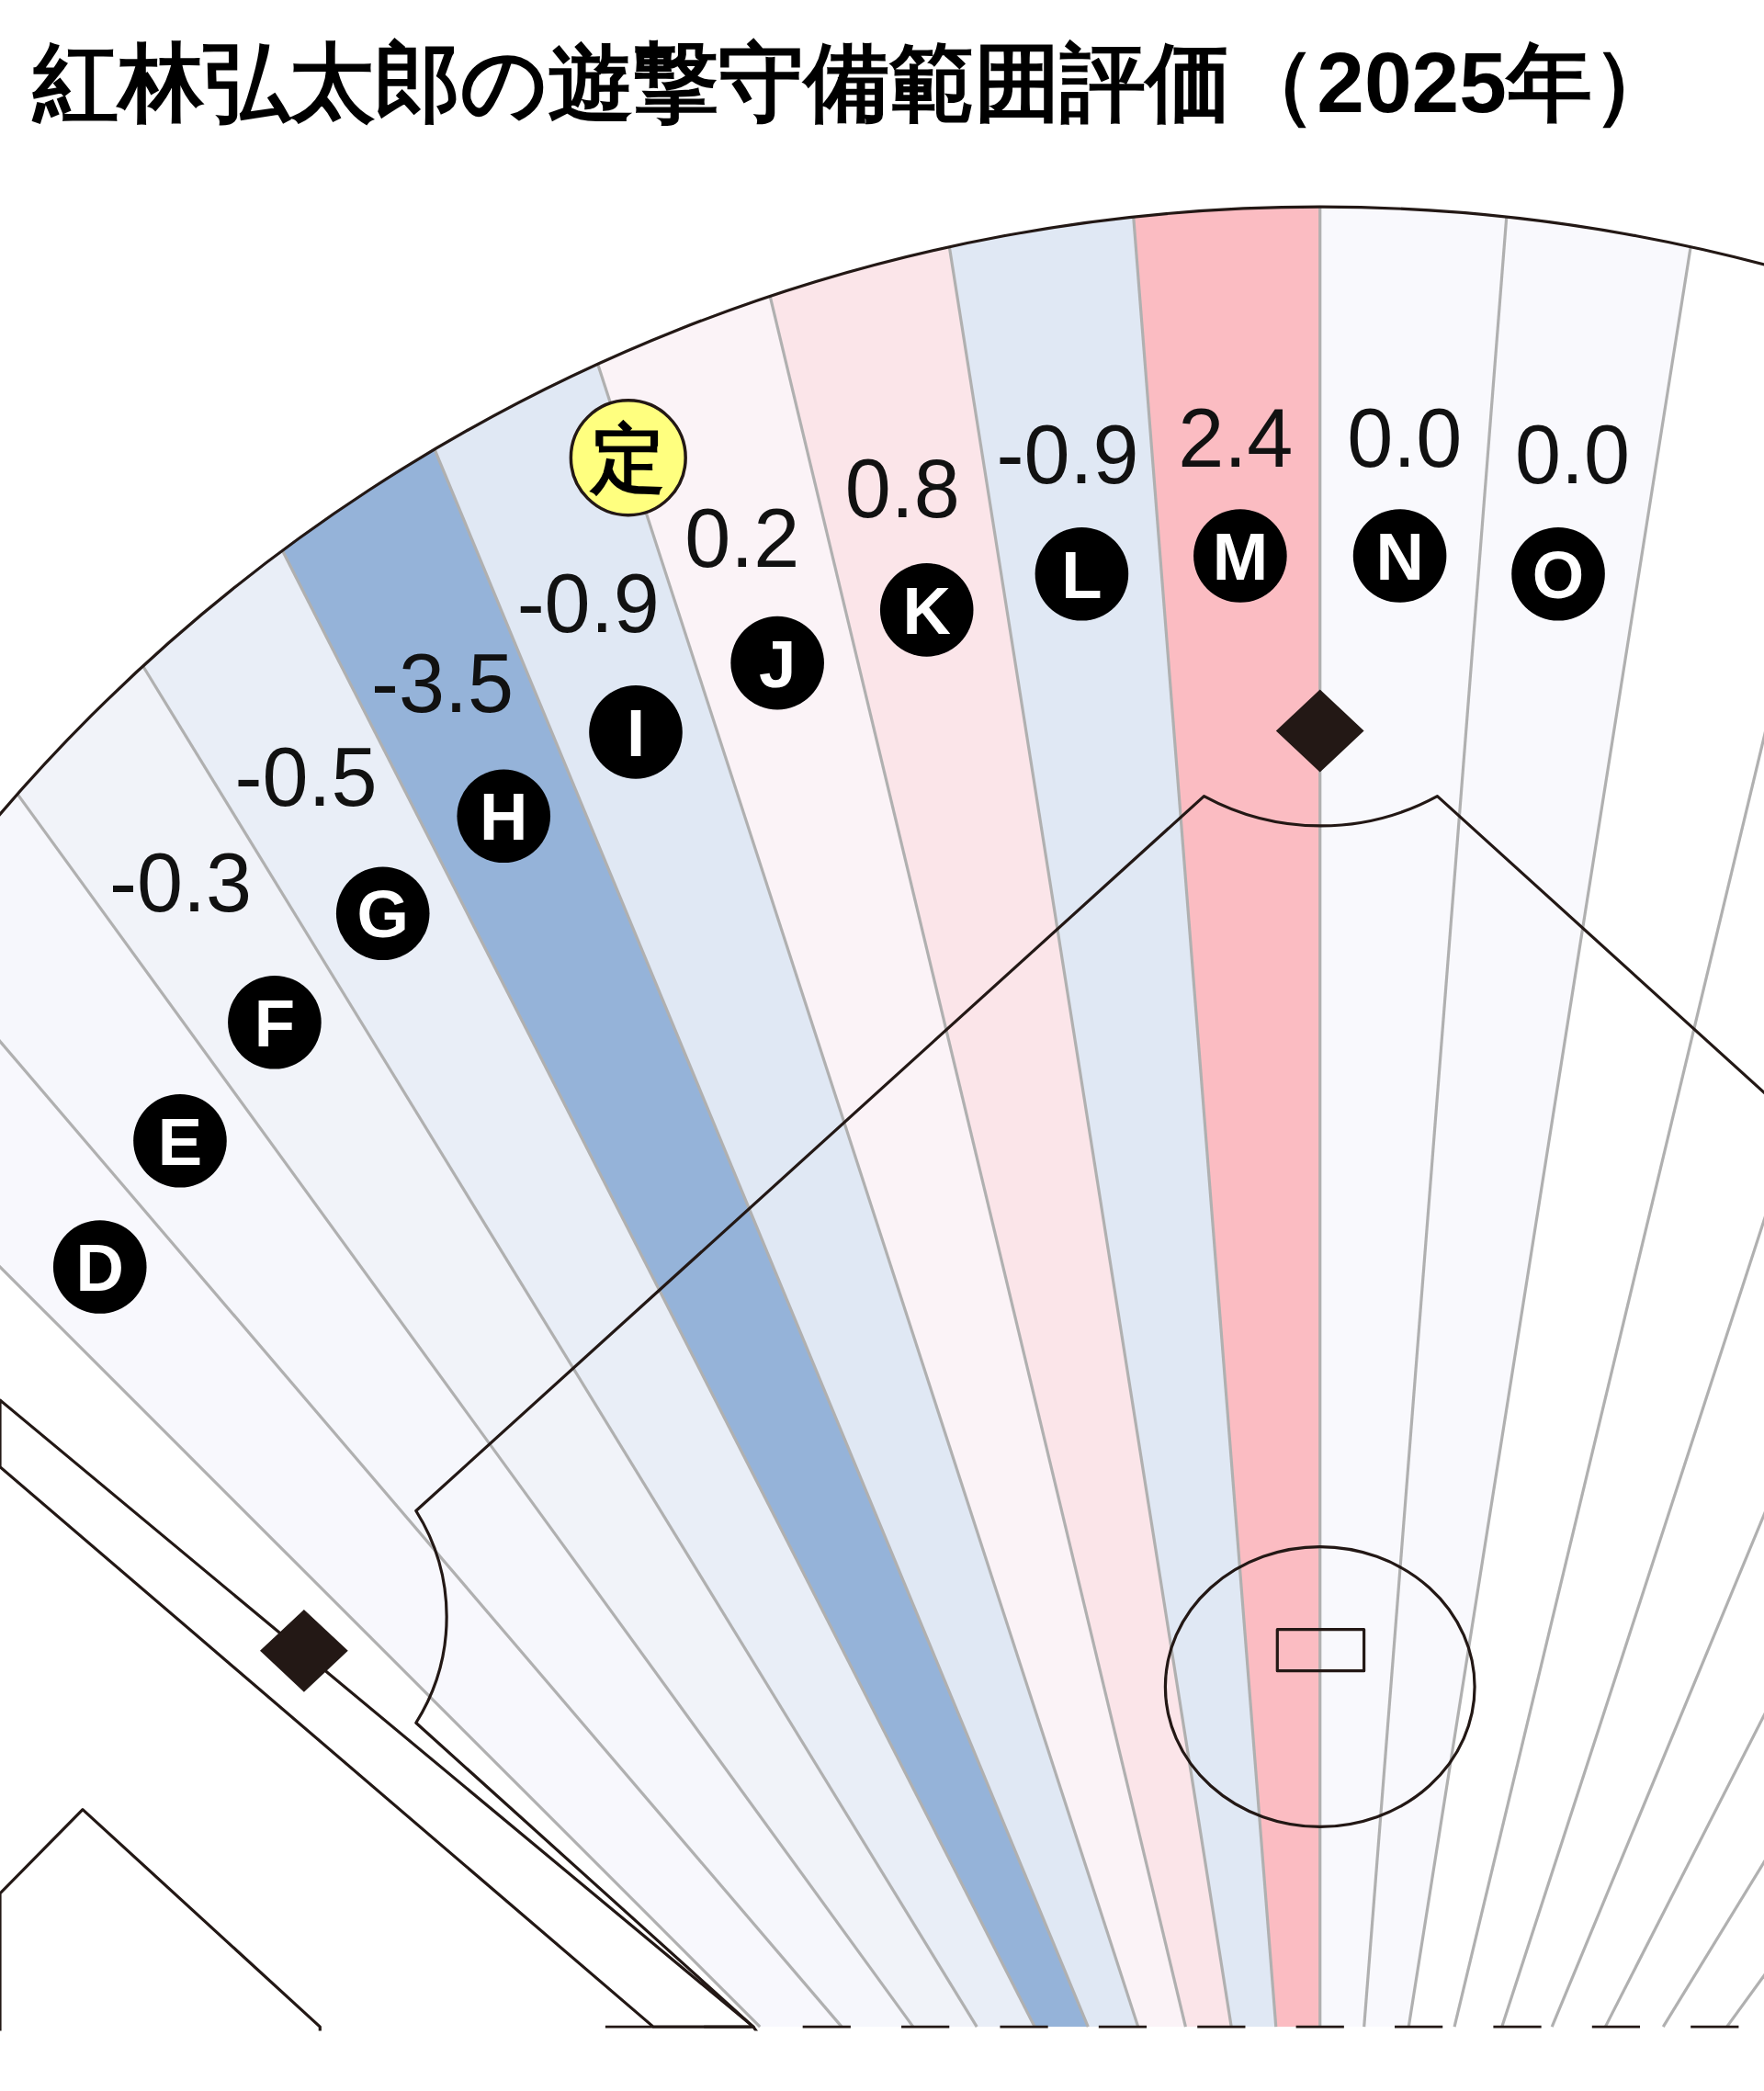  What do you see at coordinates (777, 663) in the screenshot?
I see `category-label: J` at bounding box center [777, 663].